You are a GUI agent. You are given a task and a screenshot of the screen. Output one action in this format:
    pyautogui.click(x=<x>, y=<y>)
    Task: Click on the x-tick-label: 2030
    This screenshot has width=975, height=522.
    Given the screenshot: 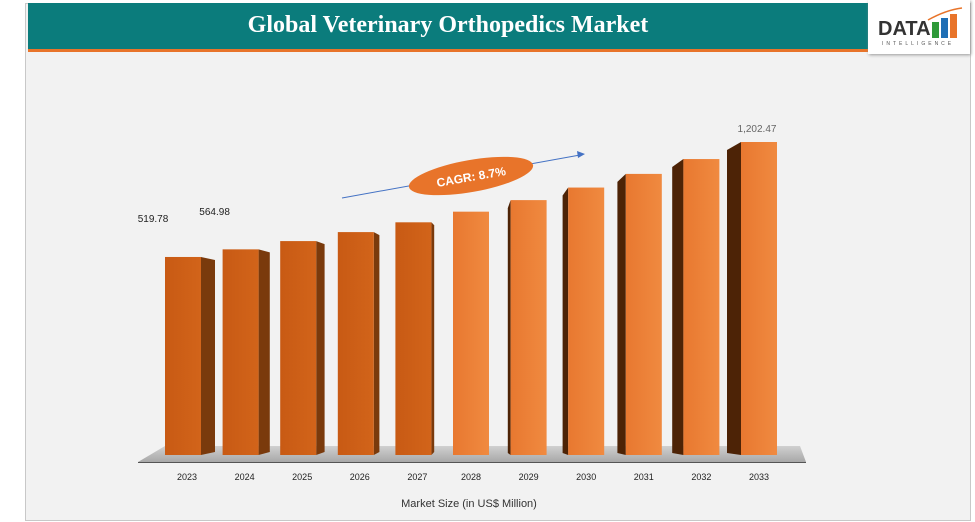 What is the action you would take?
    pyautogui.click(x=586, y=477)
    